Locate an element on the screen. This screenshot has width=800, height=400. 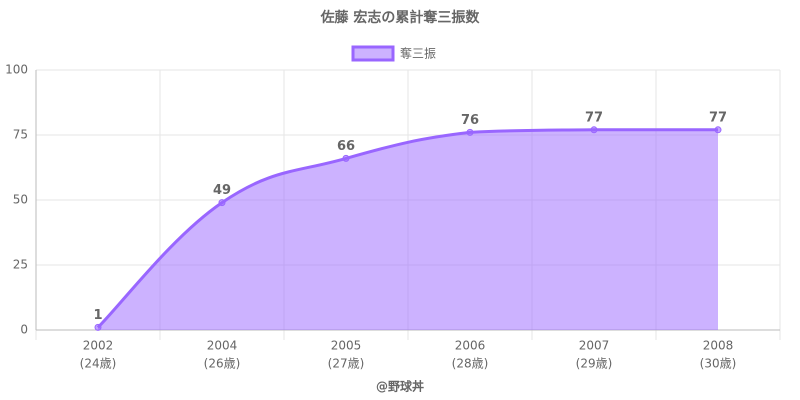
x-tick-sublabel: (24歳) is located at coordinates (98, 364).